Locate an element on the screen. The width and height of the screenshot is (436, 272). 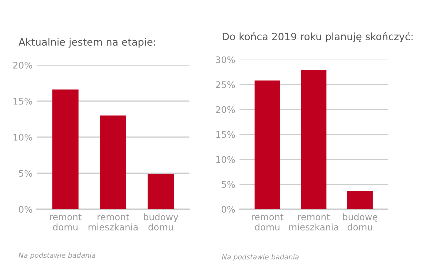
x-tick-label: budowy domu is located at coordinates (161, 222).